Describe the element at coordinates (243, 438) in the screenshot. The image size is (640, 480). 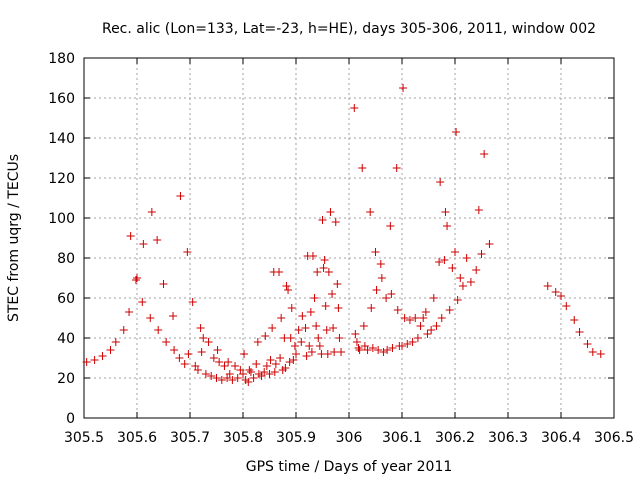
I see `x-tick-label: 305.8` at that location.